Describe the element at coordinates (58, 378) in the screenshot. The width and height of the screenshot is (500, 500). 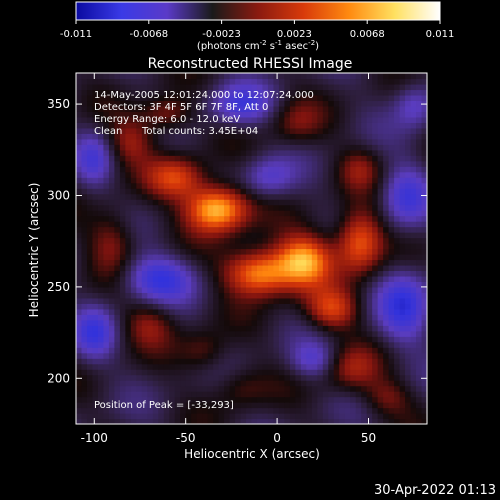
I see `y-tick-label: 200` at that location.